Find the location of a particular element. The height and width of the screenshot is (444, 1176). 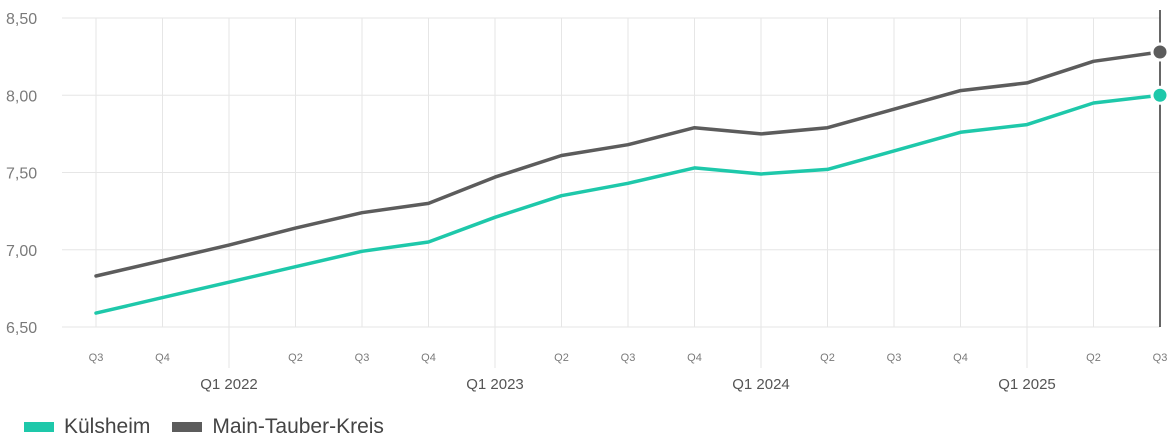

y-axis-ticks: 6,50 7,00 7,50 8,00 8,50 is located at coordinates (21, 174).